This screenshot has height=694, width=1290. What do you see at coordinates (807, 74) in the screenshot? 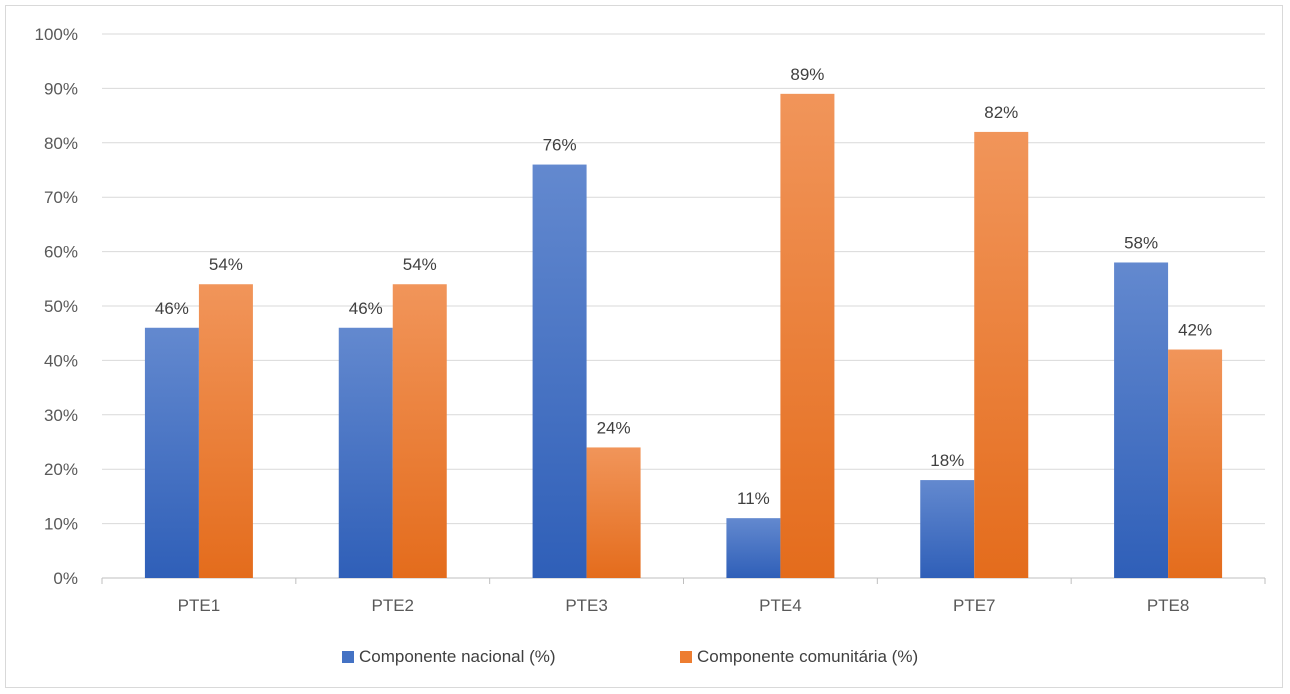
I see `data-label: 89%` at bounding box center [807, 74].